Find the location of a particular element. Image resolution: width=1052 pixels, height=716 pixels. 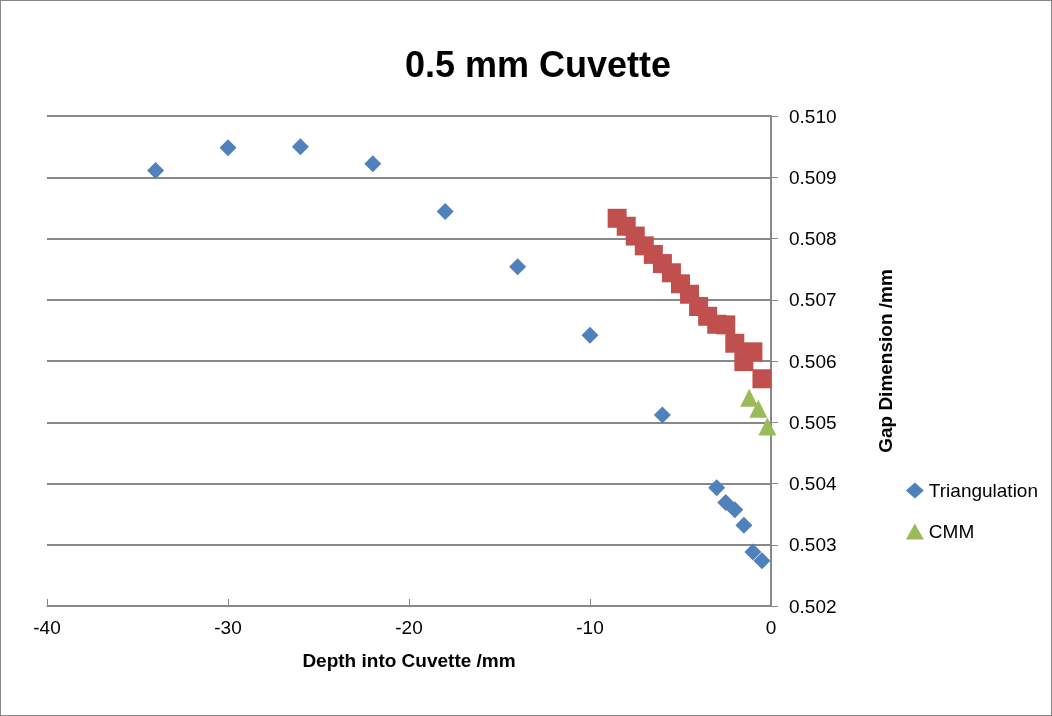

chart-title: 0.5 mm Cuvette is located at coordinates (538, 64).